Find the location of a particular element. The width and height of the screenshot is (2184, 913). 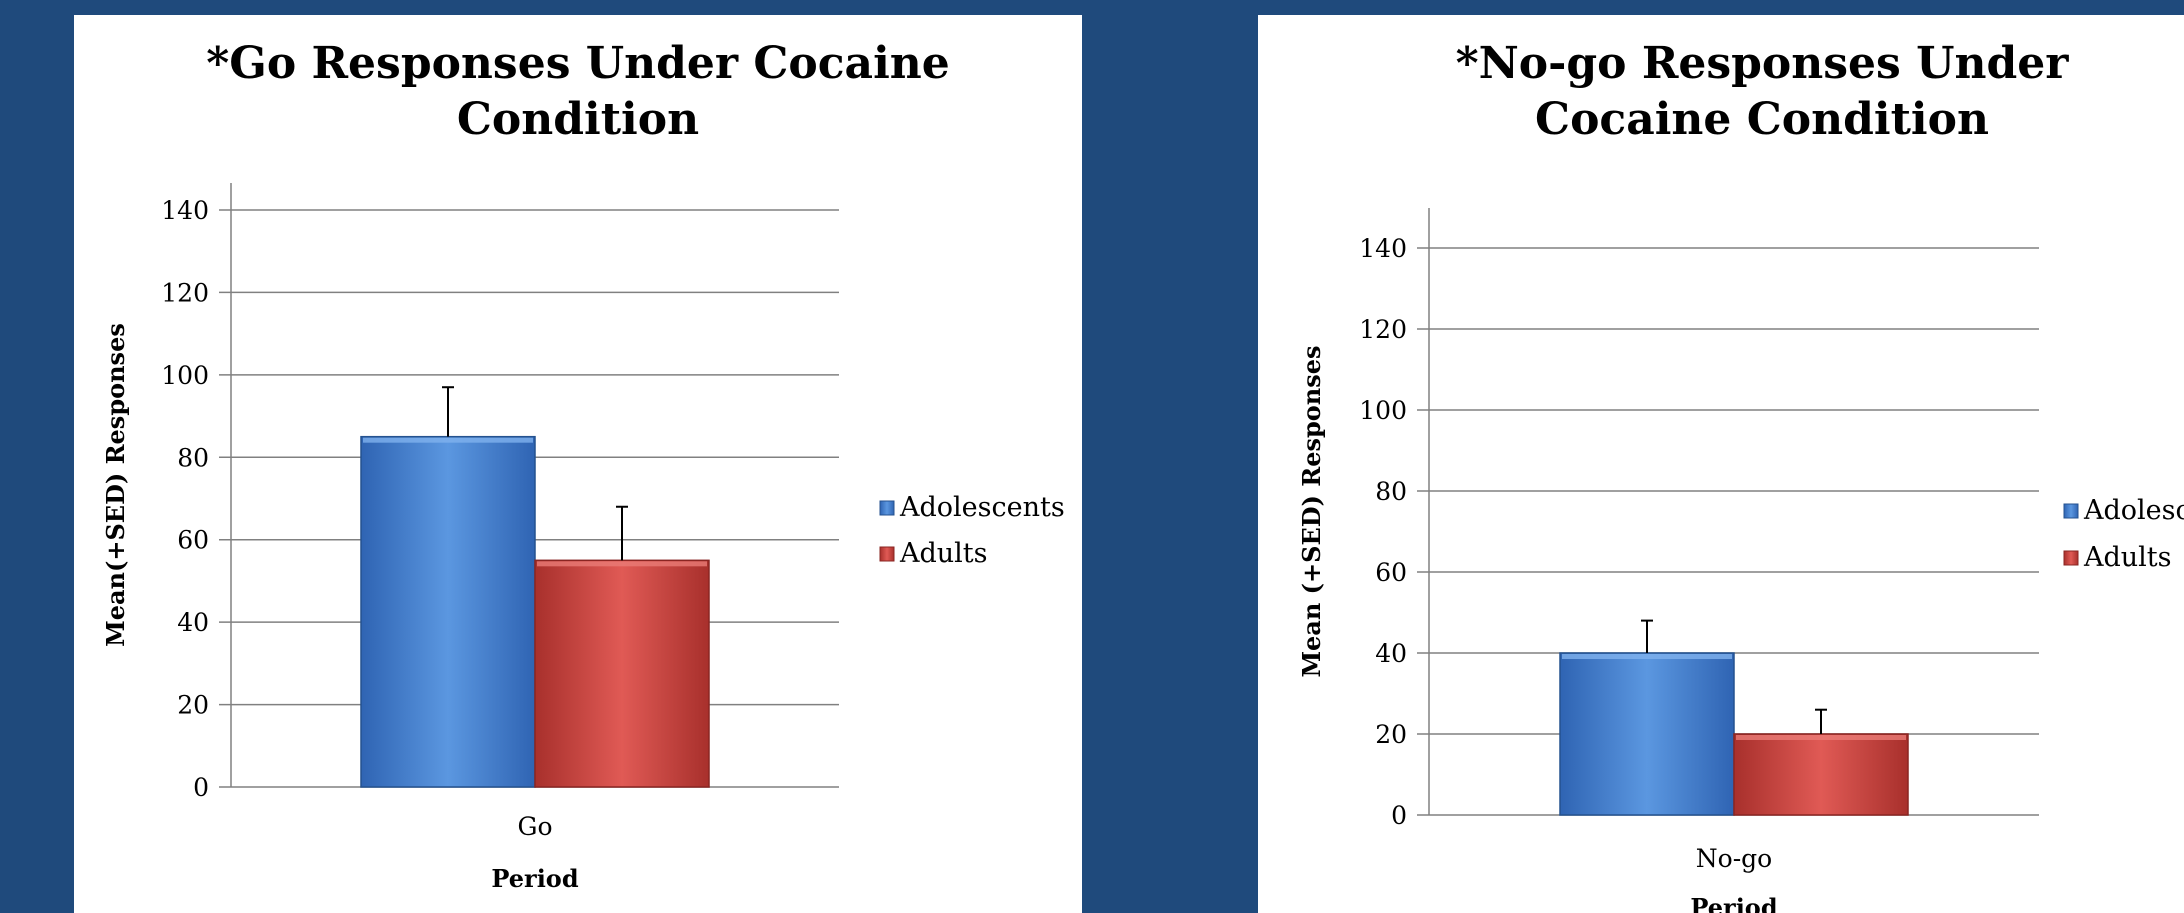

chart-title-line: *No-go Responses Under is located at coordinates (1763, 63).